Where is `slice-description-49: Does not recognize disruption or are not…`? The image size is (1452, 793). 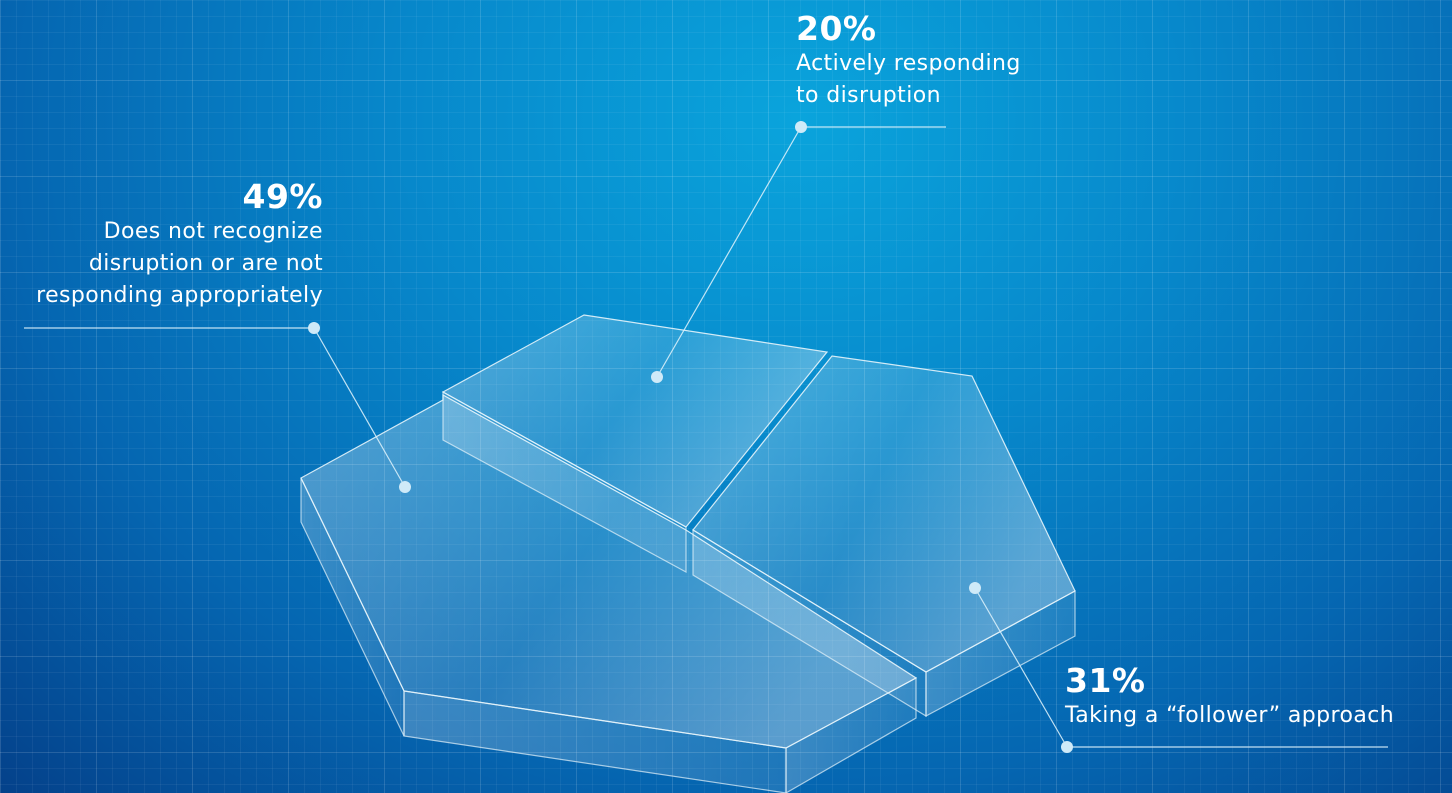 slice-description-49: Does not recognize disruption or are not… is located at coordinates (179, 263).